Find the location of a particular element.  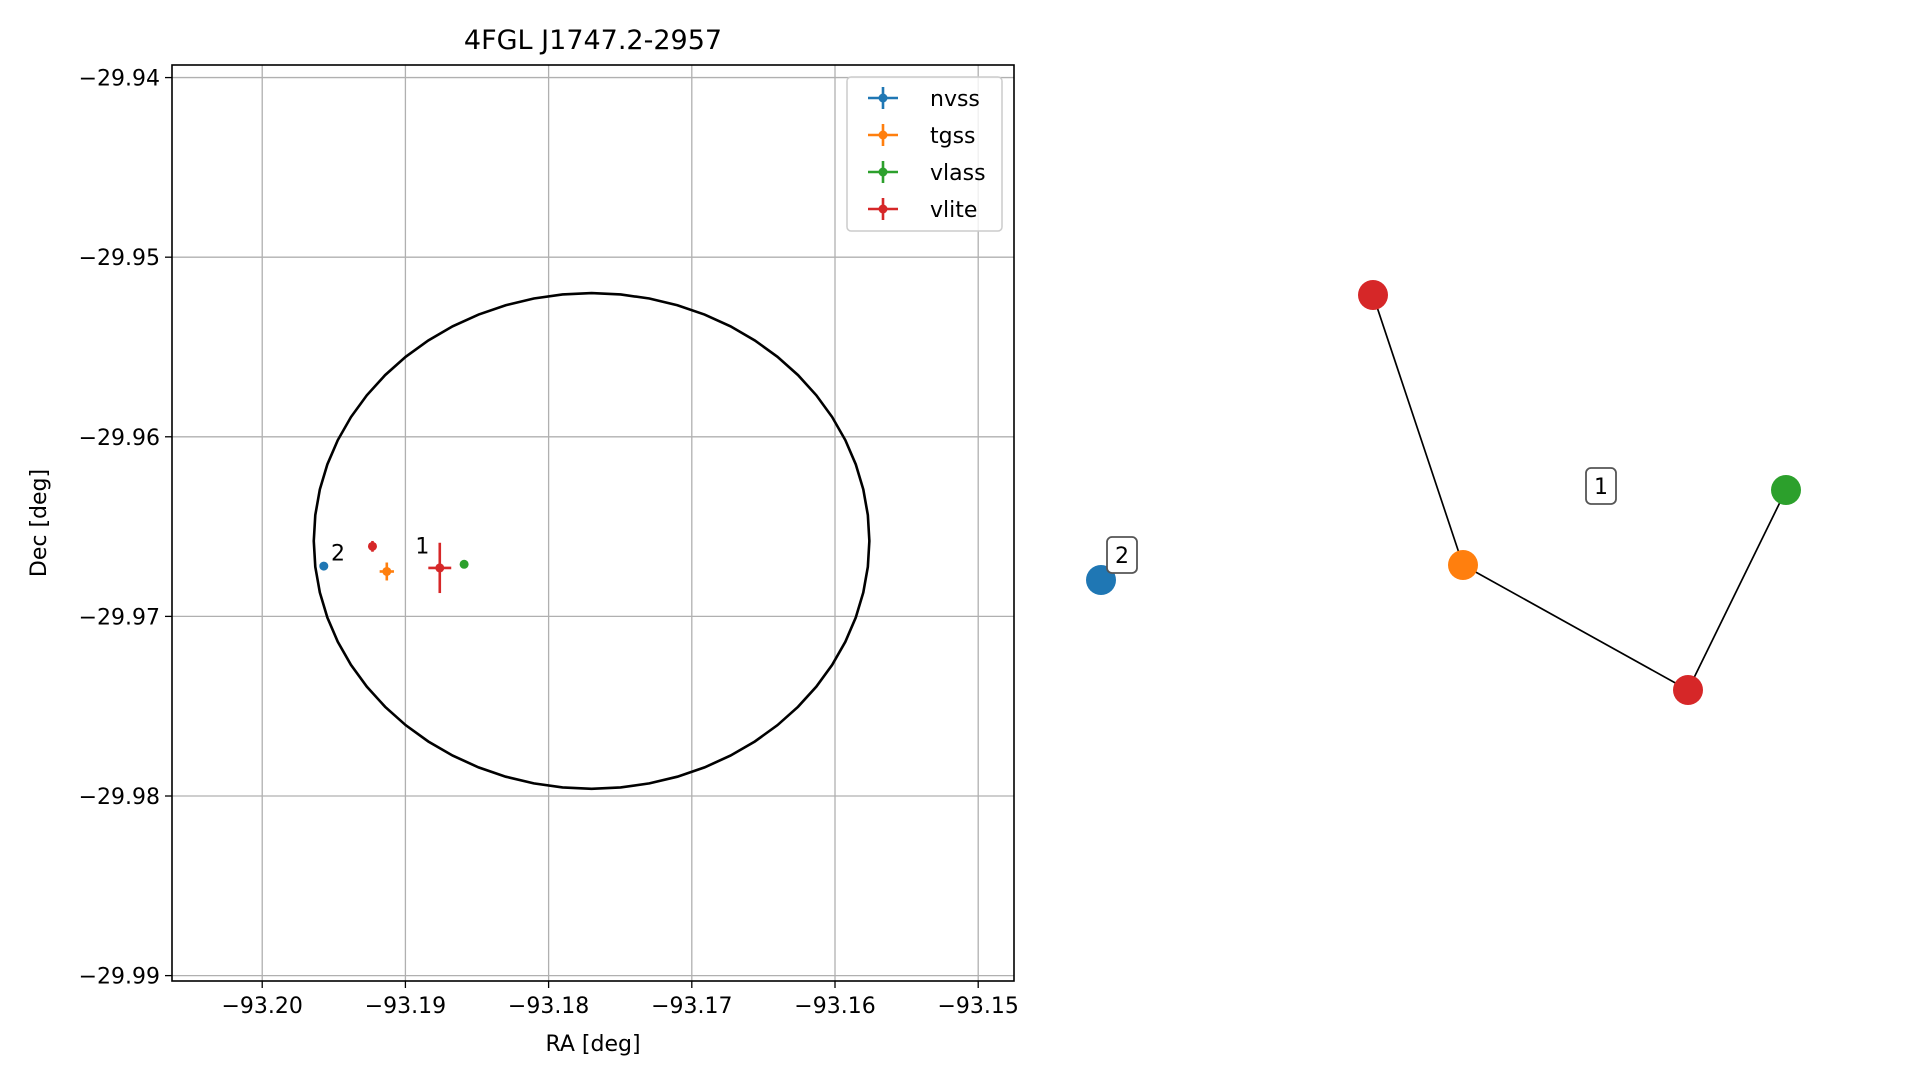

component-label-text: 2 is located at coordinates (1122, 556).